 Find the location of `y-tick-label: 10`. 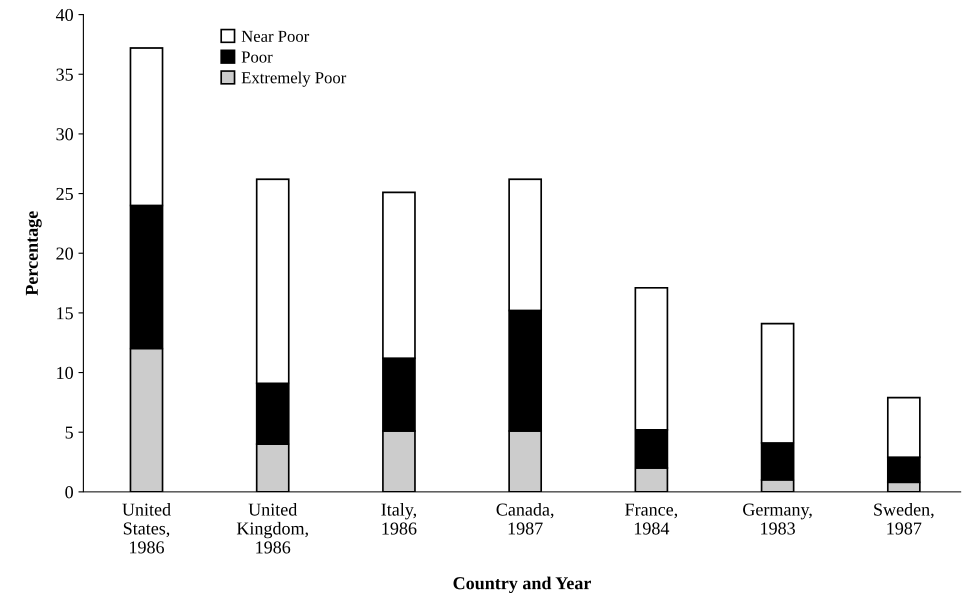

y-tick-label: 10 is located at coordinates (65, 372).